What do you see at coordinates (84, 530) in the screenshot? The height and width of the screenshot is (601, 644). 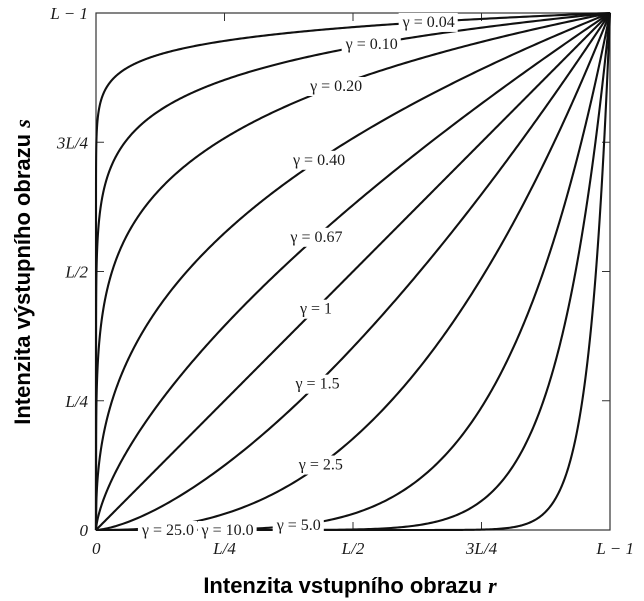 I see `y-tick-label: 0` at bounding box center [84, 530].